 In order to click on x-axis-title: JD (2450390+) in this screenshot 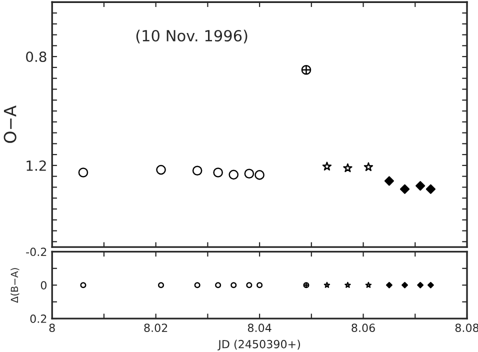, I will do `click(259, 345)`.